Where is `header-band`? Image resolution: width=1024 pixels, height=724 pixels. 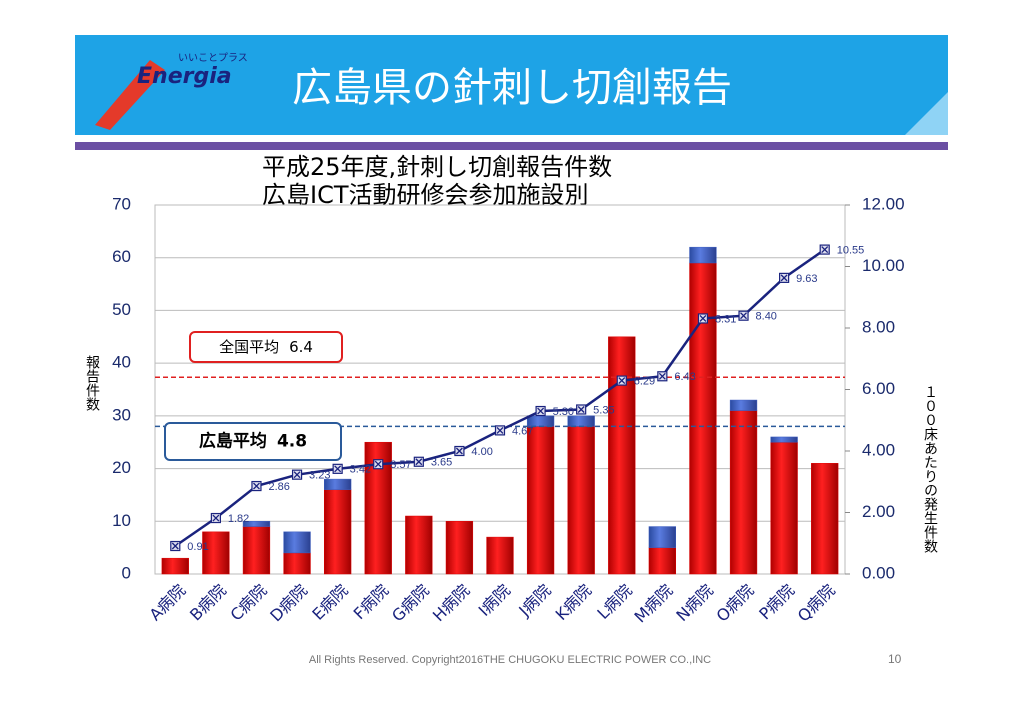
header-band is located at coordinates (511, 85).